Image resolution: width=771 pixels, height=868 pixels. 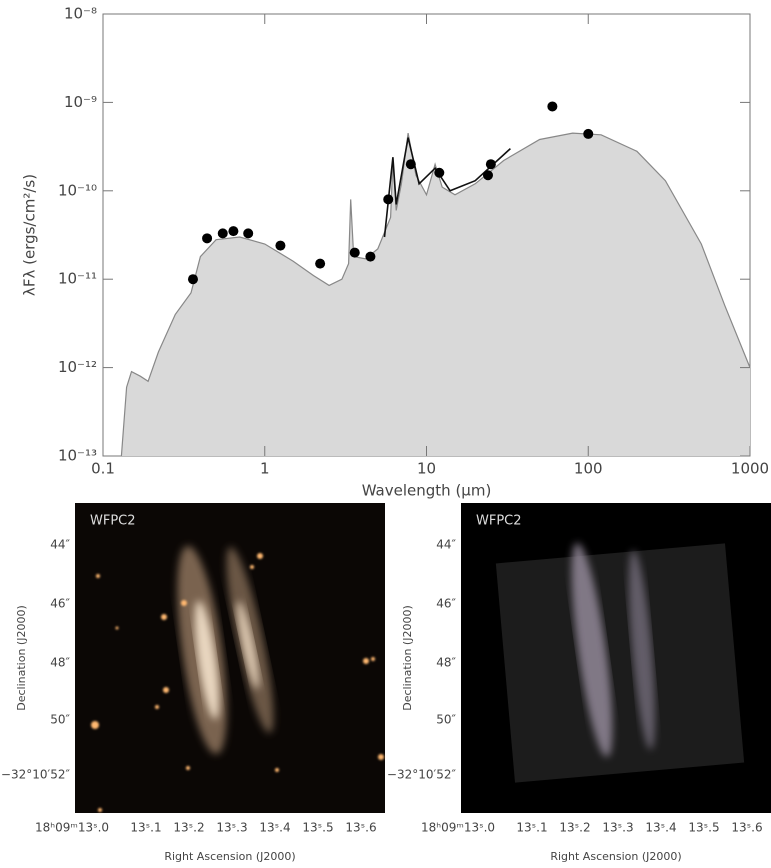 I want to click on y-tick-label: 10⁻¹², so click(x=77, y=367).